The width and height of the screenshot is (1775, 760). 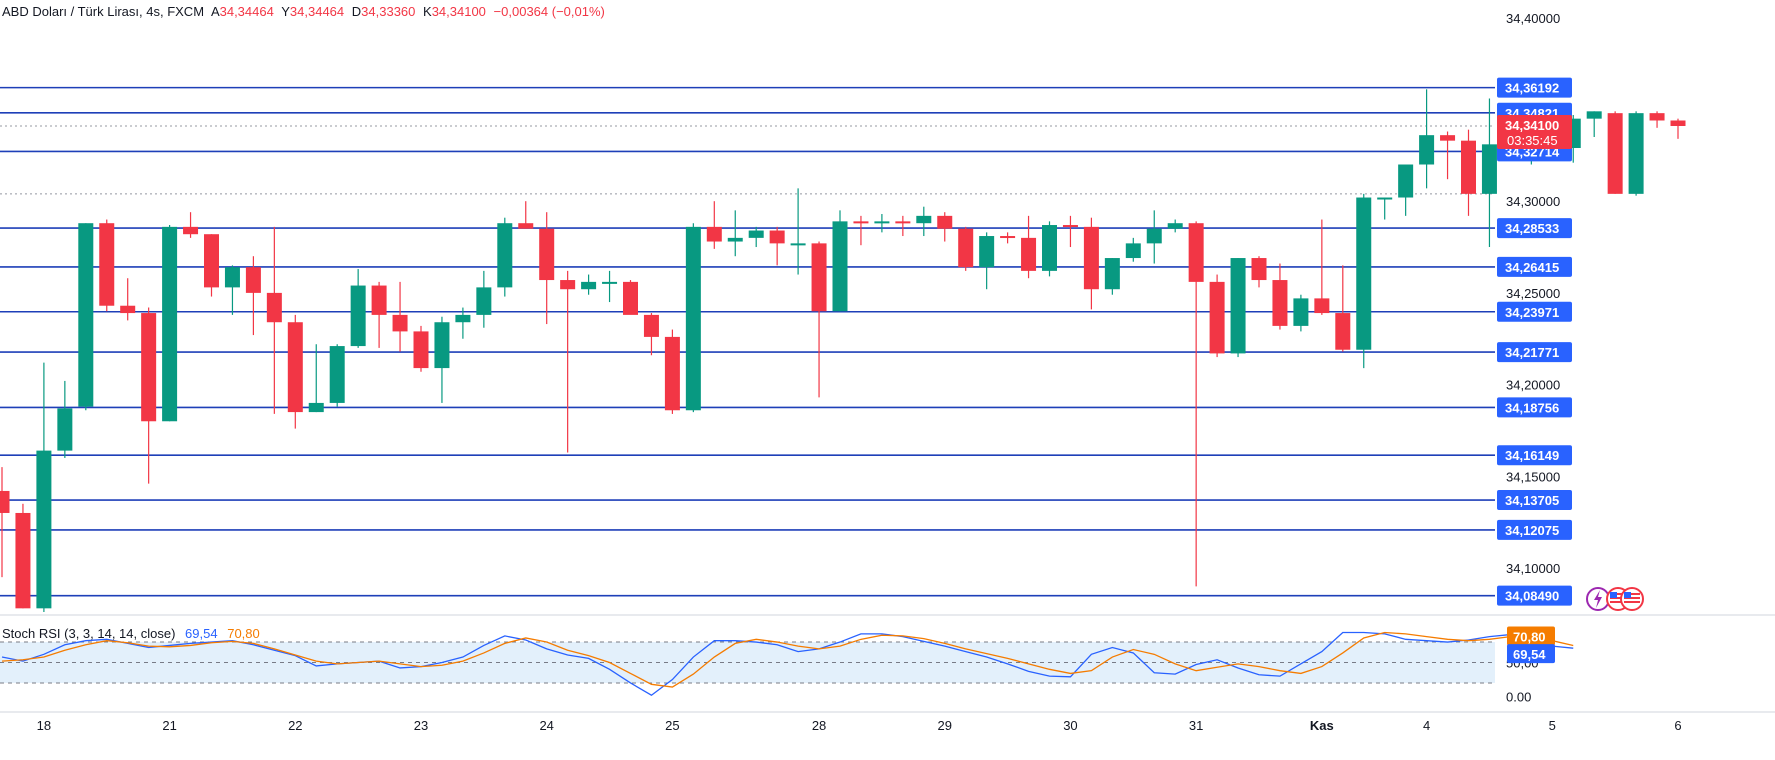 I want to click on time-axis: 18 21 22 23 24 25 28 29 30 31 Kas 4 5 6, so click(x=887, y=722).